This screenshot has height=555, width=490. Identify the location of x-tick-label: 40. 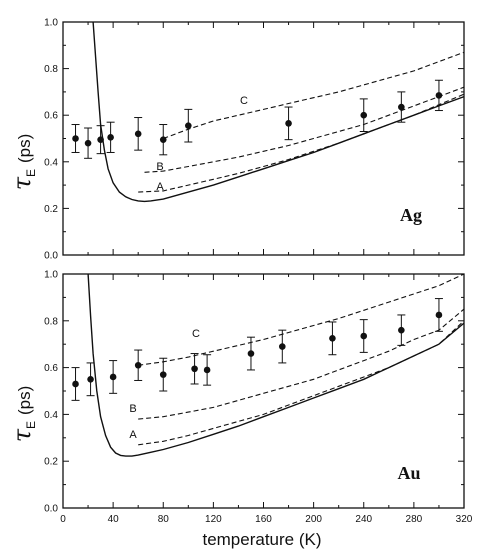
(114, 519).